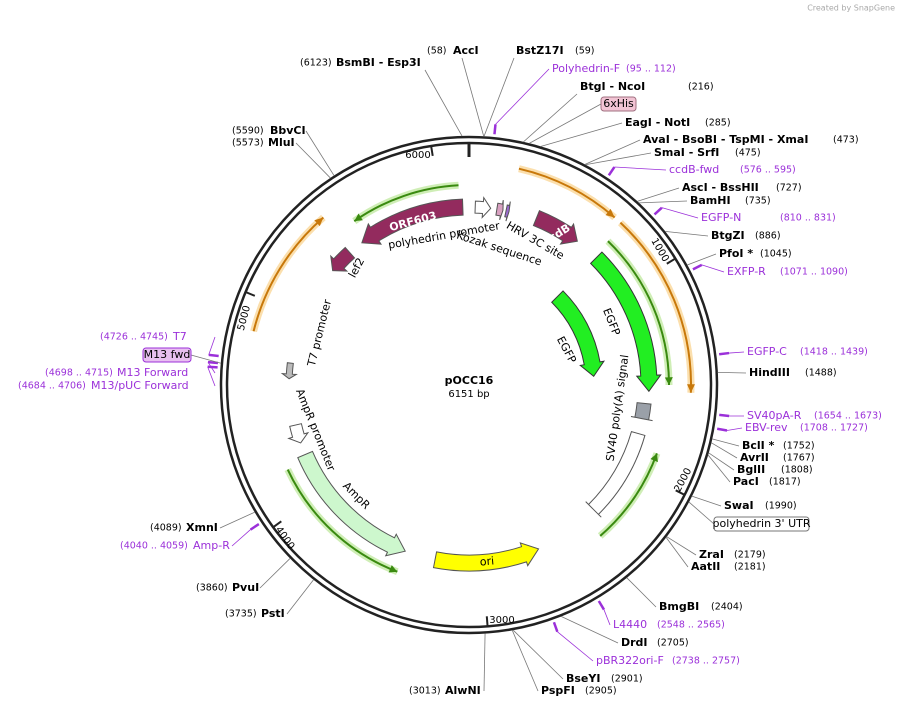 The height and width of the screenshot is (708, 899). What do you see at coordinates (774, 415) in the screenshot?
I see `primer-name: SV40pA-R` at bounding box center [774, 415].